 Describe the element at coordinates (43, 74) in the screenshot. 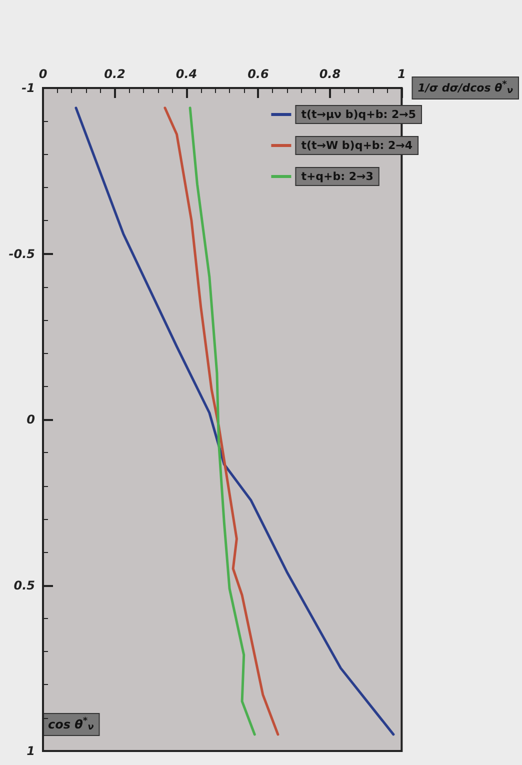

I see `x-tick-label: 0` at that location.